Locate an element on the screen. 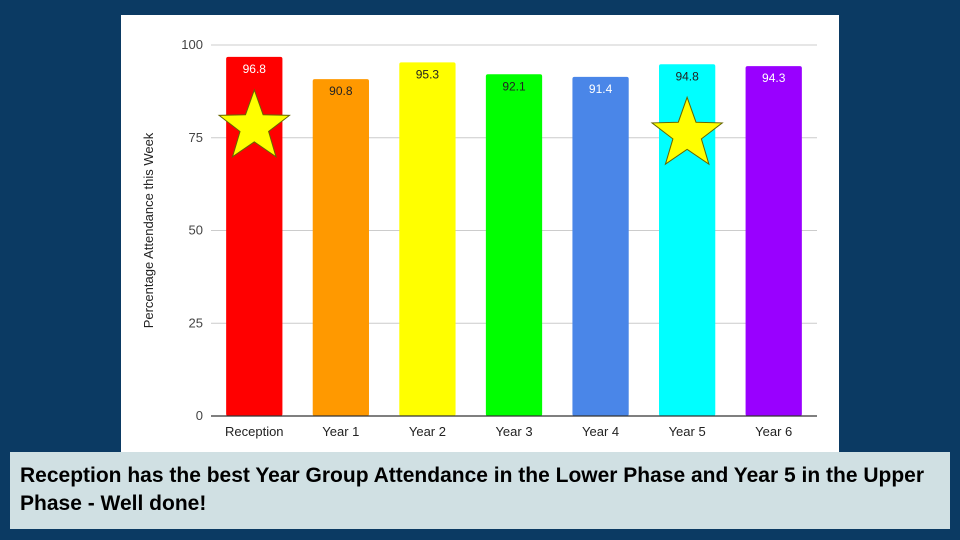  y-tick-label: 50 is located at coordinates (196, 230).